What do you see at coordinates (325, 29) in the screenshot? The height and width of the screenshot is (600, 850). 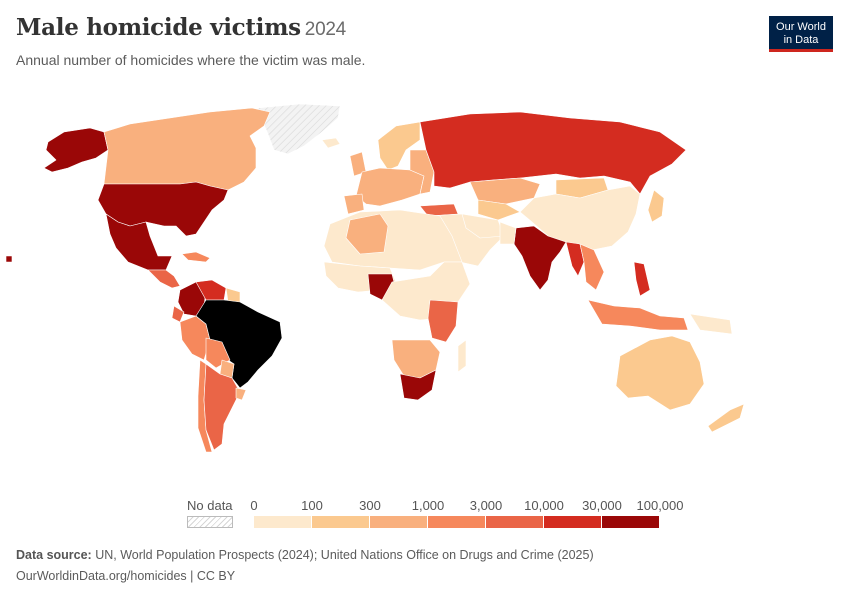 I see `title-year: 2024` at bounding box center [325, 29].